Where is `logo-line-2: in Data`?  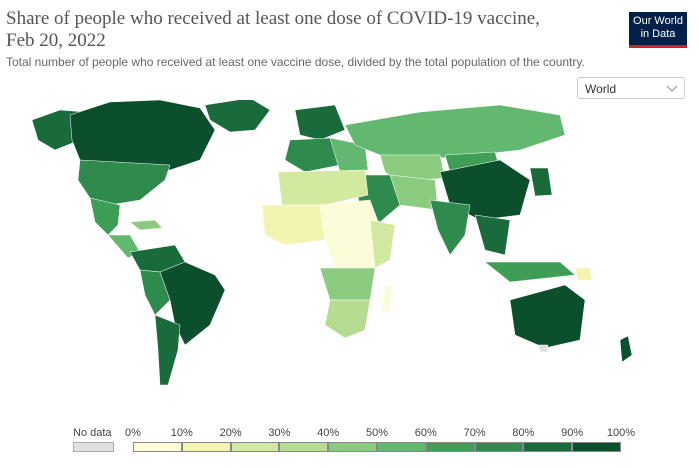
logo-line-2: in Data is located at coordinates (658, 34).